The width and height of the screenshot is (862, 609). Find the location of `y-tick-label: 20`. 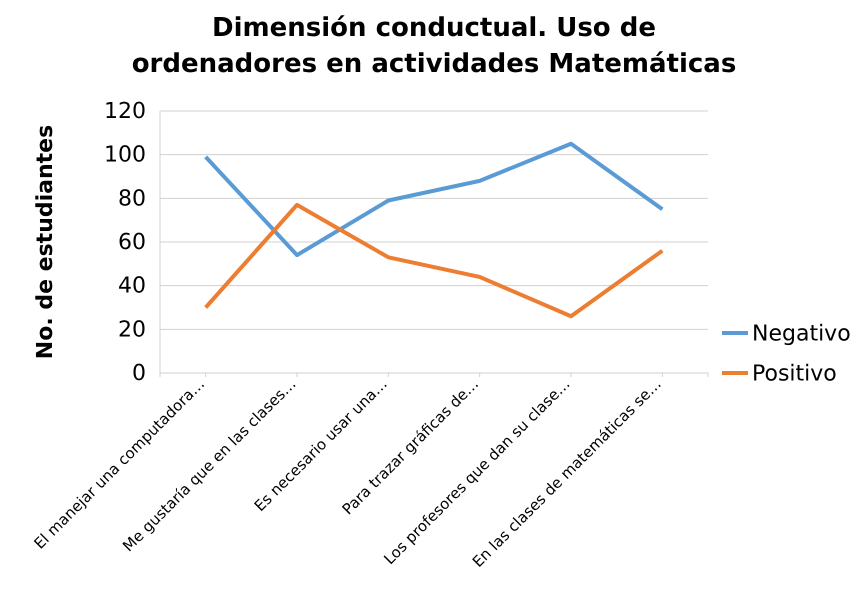

y-tick-label: 20 is located at coordinates (132, 329).